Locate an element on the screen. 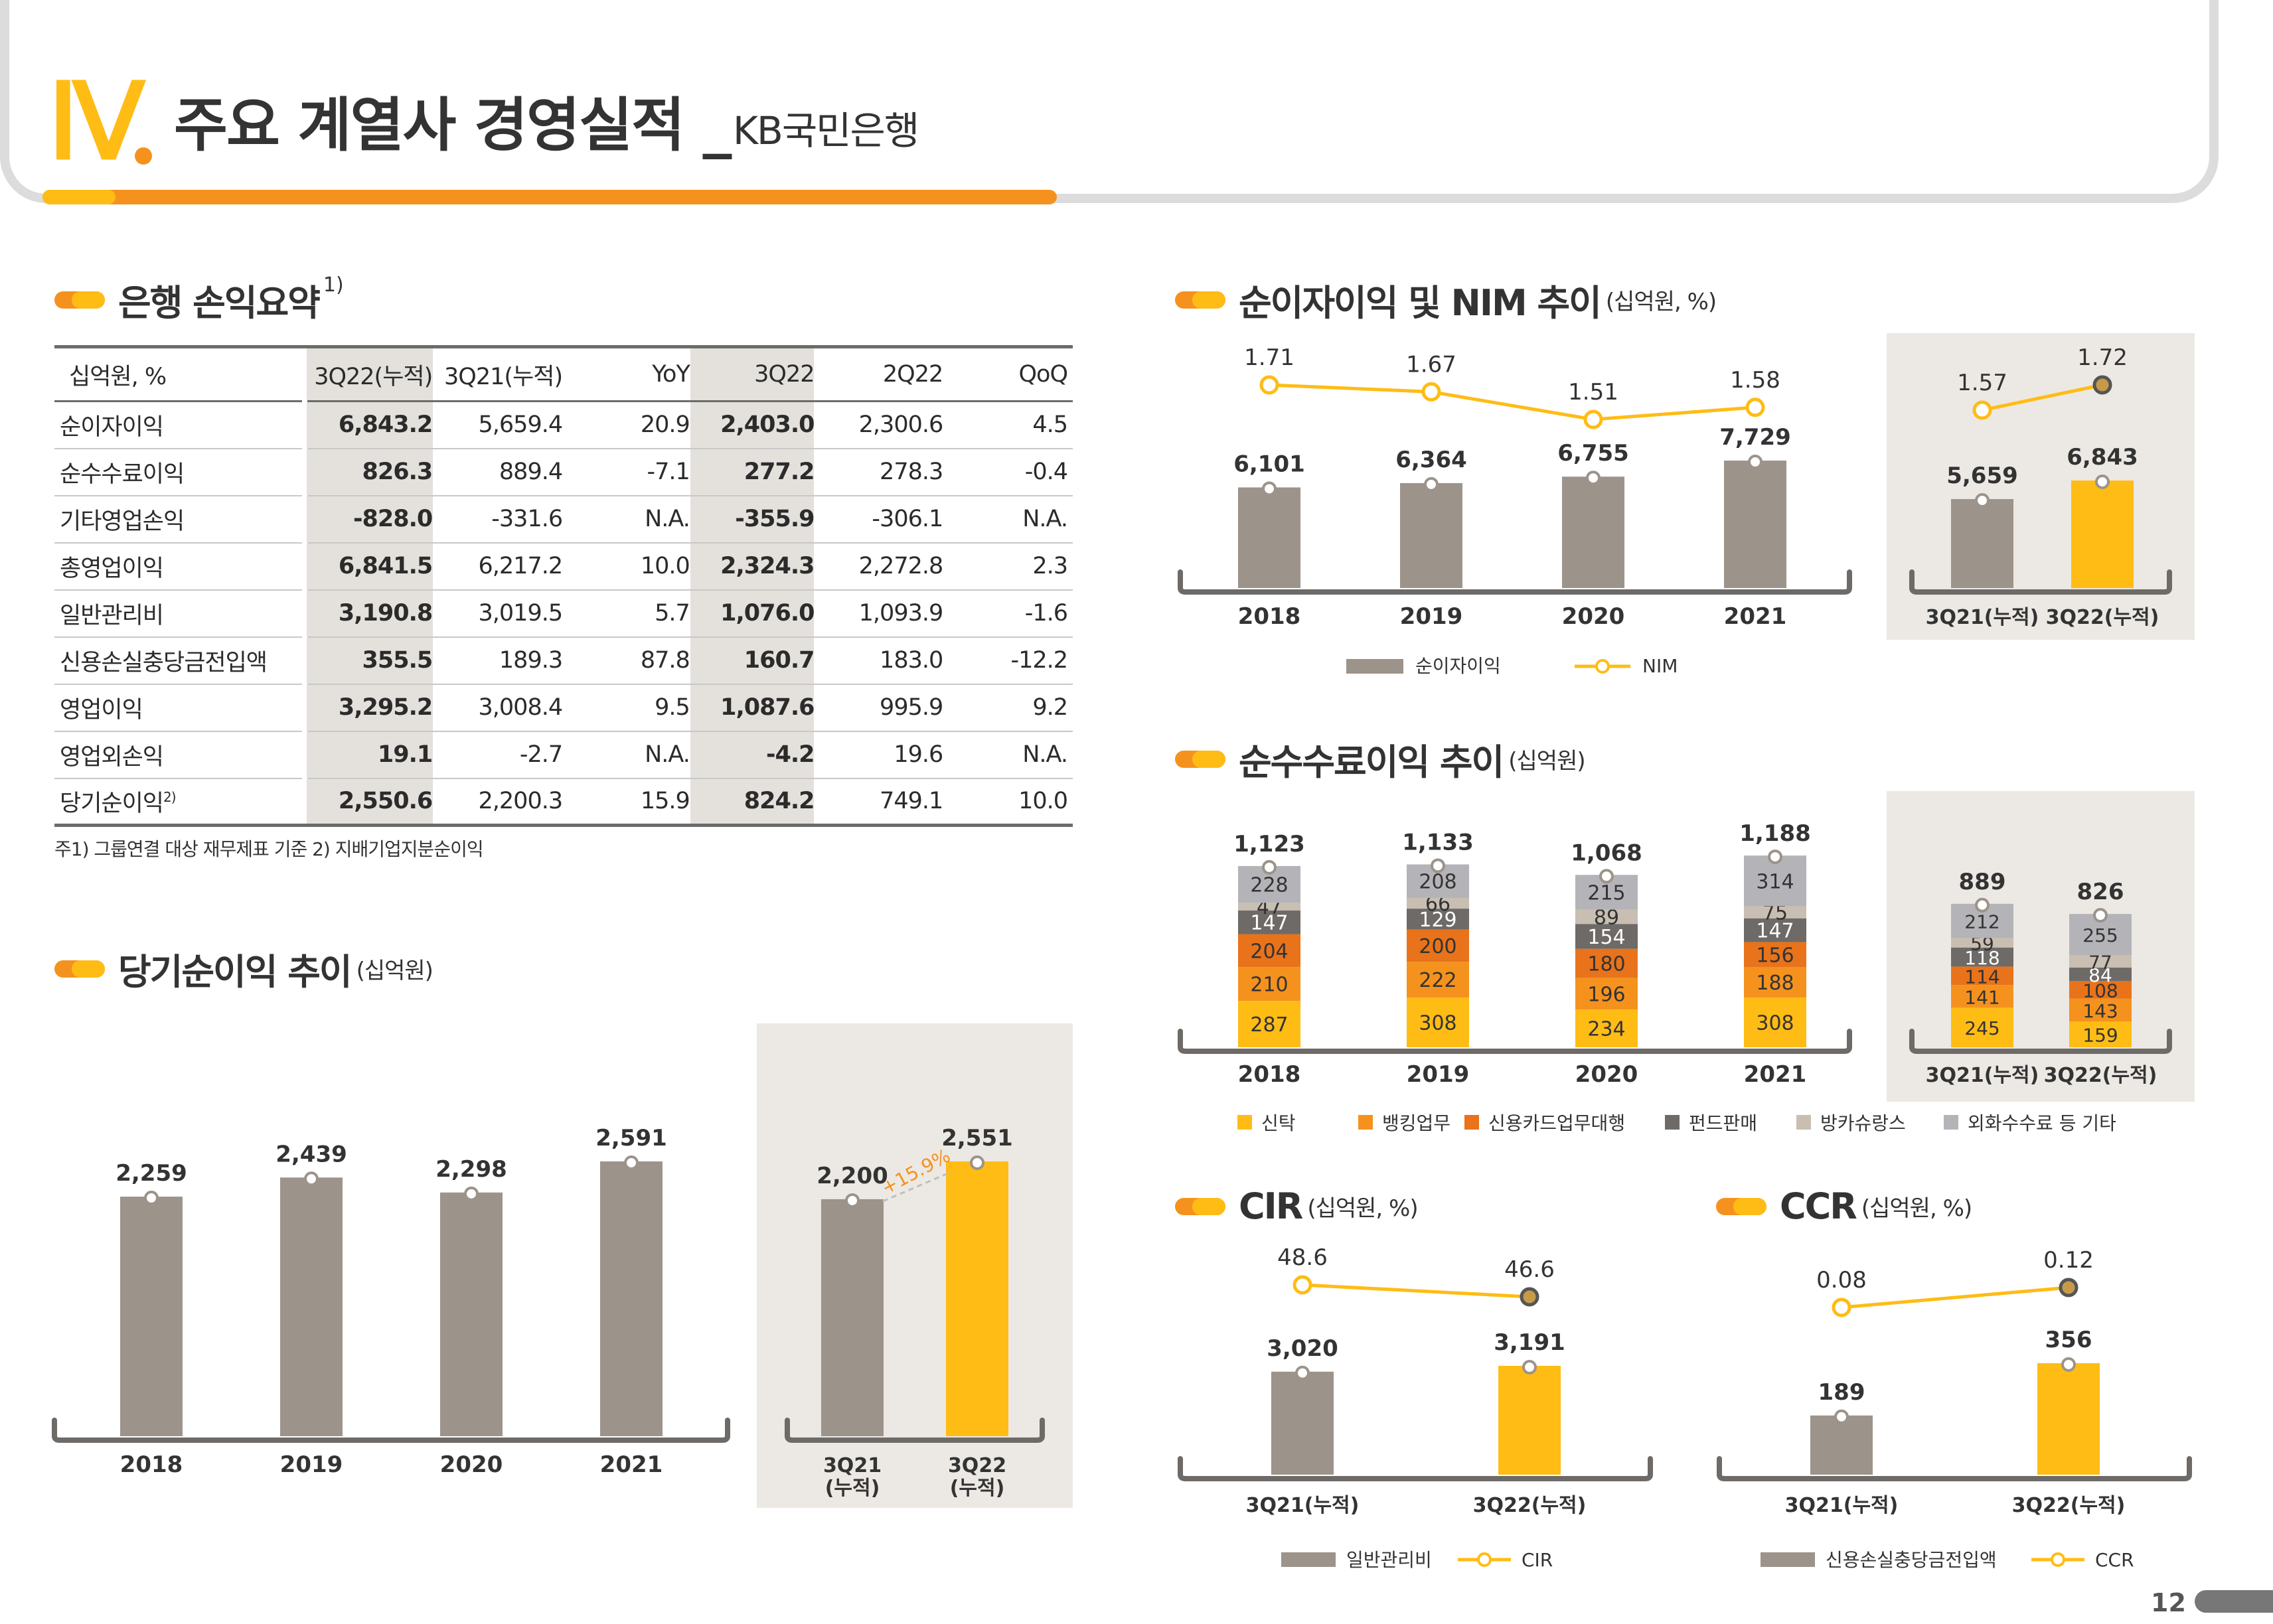 The height and width of the screenshot is (1624, 2273). section-title: 은행 손익요약 is located at coordinates (219, 303).